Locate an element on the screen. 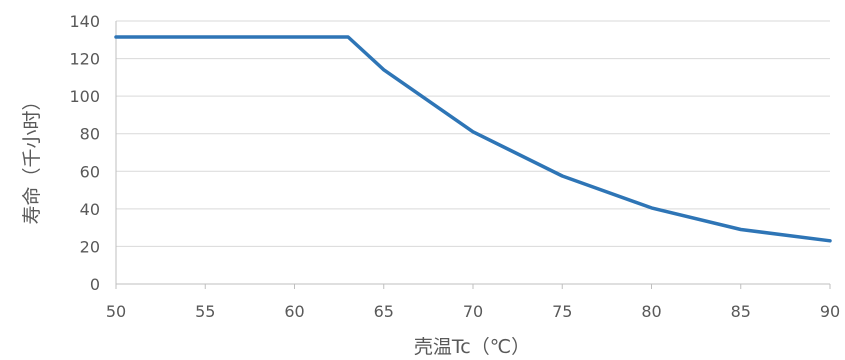  y-tick-label: 80 is located at coordinates (90, 134).